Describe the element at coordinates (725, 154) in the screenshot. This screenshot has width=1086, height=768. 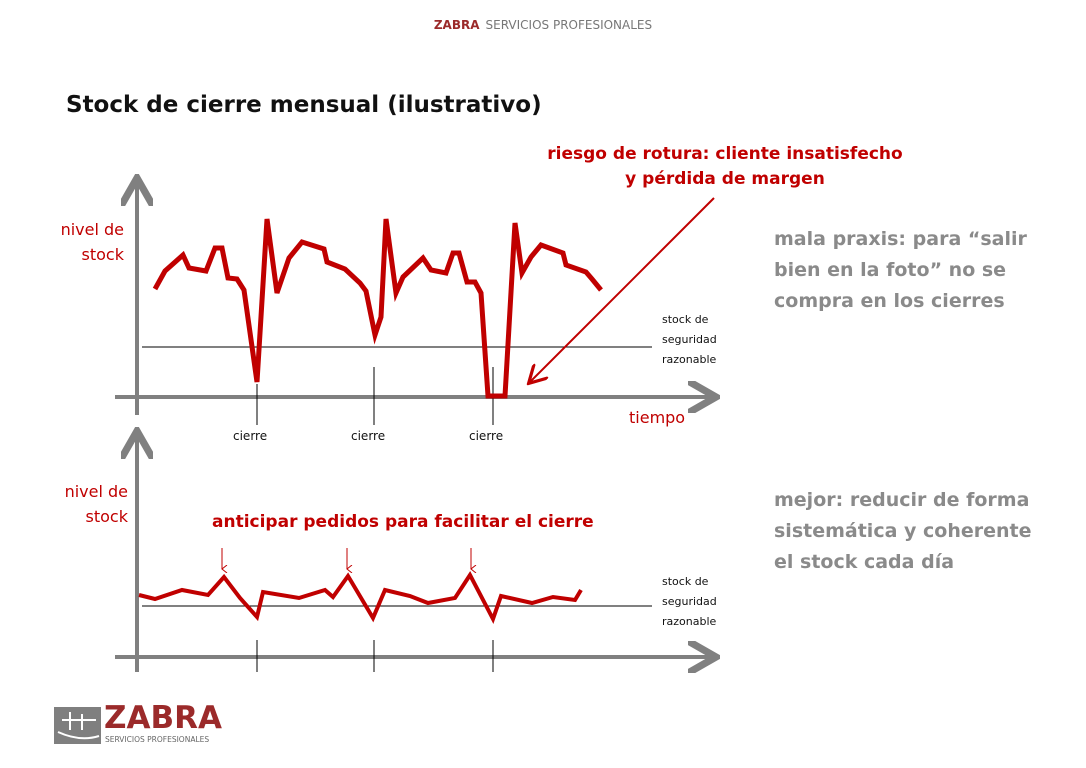
I see `risk-annotation-line: riesgo de rotura: cliente insatisfecho` at that location.